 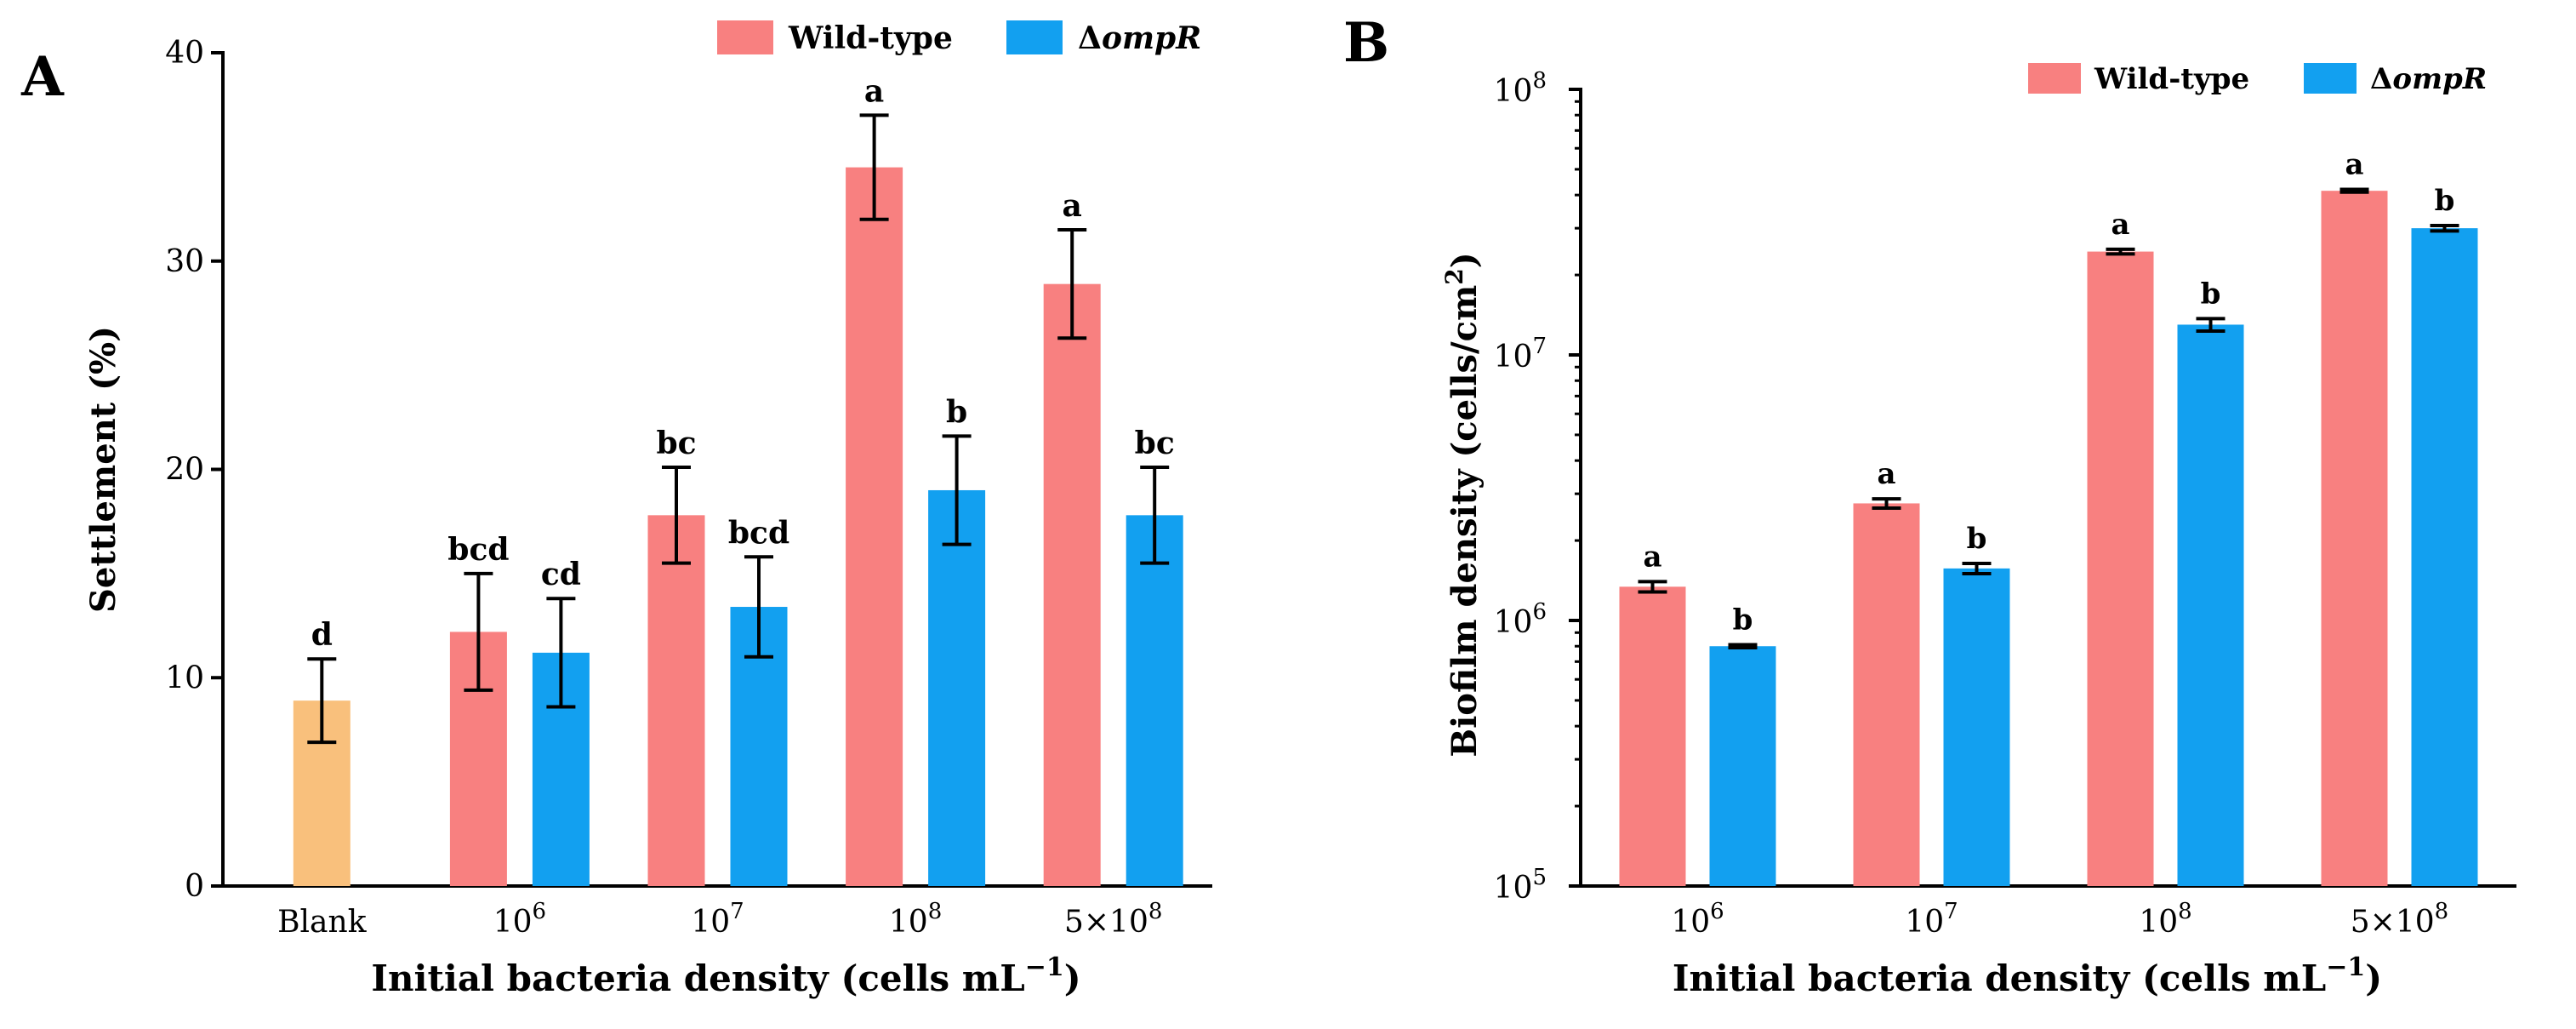 What do you see at coordinates (915, 919) in the screenshot?
I see `x-tick-label-a: 10⁸` at bounding box center [915, 919].